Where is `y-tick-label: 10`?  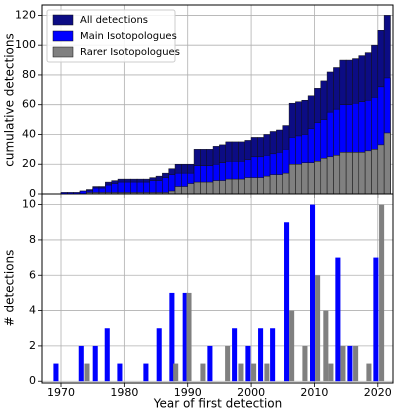
y-tick-label: 10 is located at coordinates (29, 204).